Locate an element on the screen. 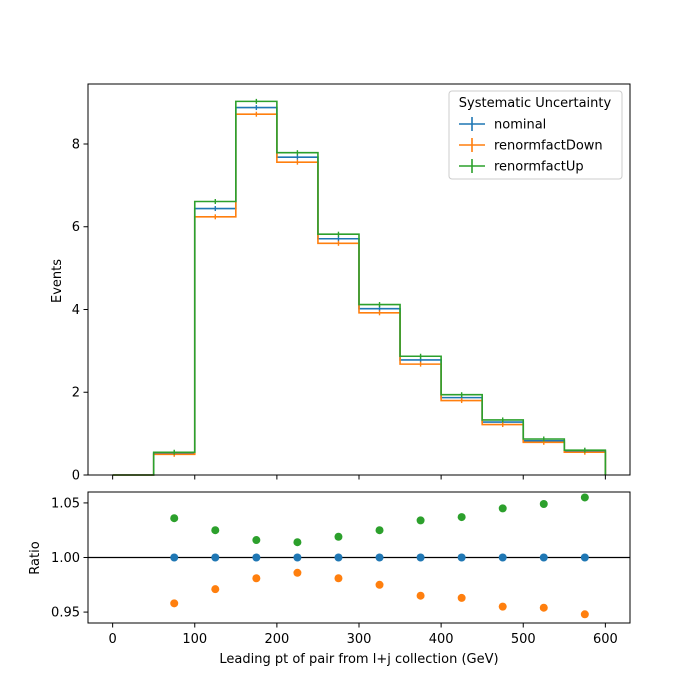 The height and width of the screenshot is (700, 700). ratio-x-ticks: 0 100 200 300 400 500 600 is located at coordinates (363, 635).